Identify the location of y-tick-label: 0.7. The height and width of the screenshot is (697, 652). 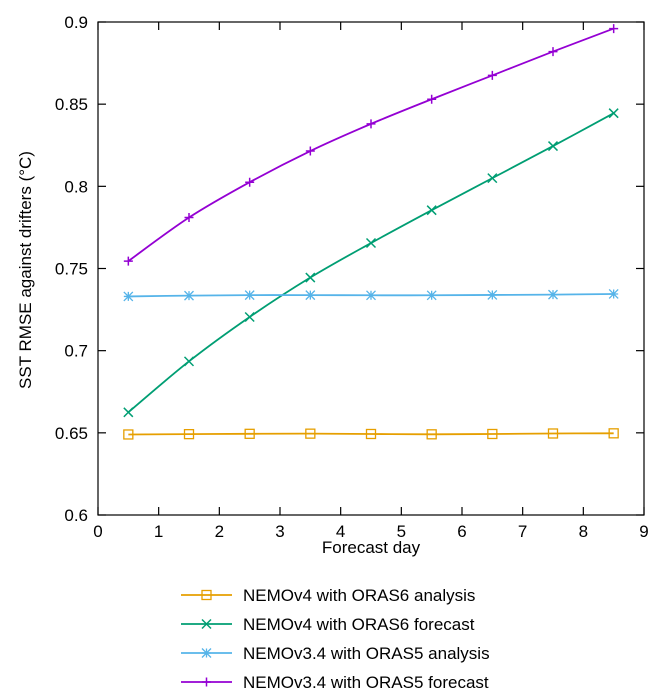
(76, 351).